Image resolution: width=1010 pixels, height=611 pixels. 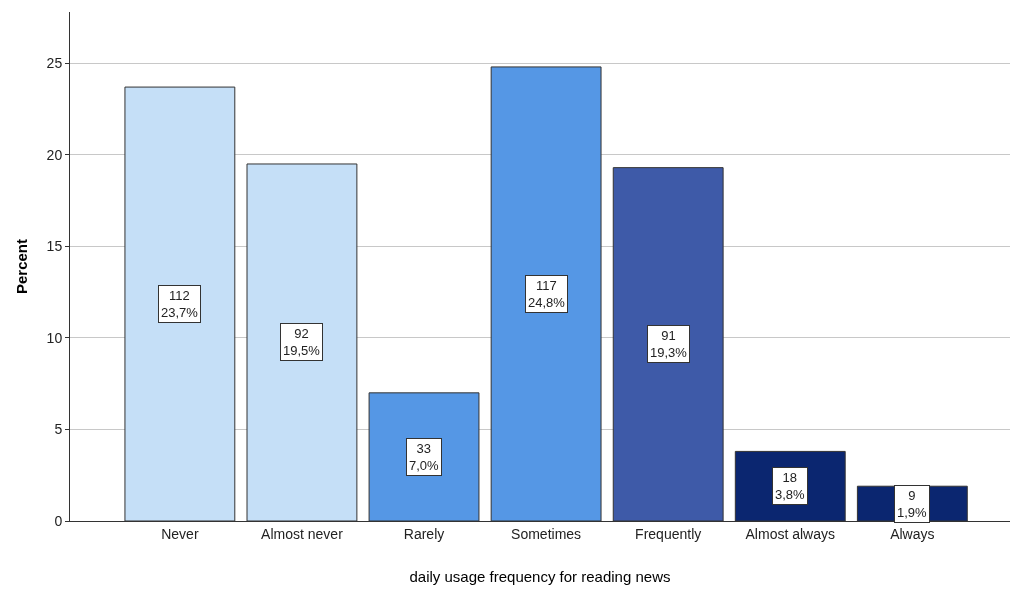 I want to click on y-tick-label: 0, so click(x=58, y=520).